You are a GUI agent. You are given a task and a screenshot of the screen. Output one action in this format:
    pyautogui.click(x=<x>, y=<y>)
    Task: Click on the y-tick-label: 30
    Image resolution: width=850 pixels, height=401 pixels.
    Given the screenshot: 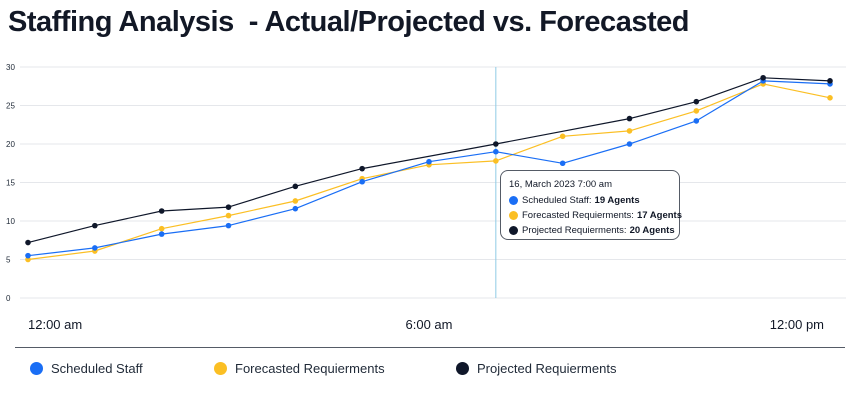 What is the action you would take?
    pyautogui.click(x=10, y=67)
    